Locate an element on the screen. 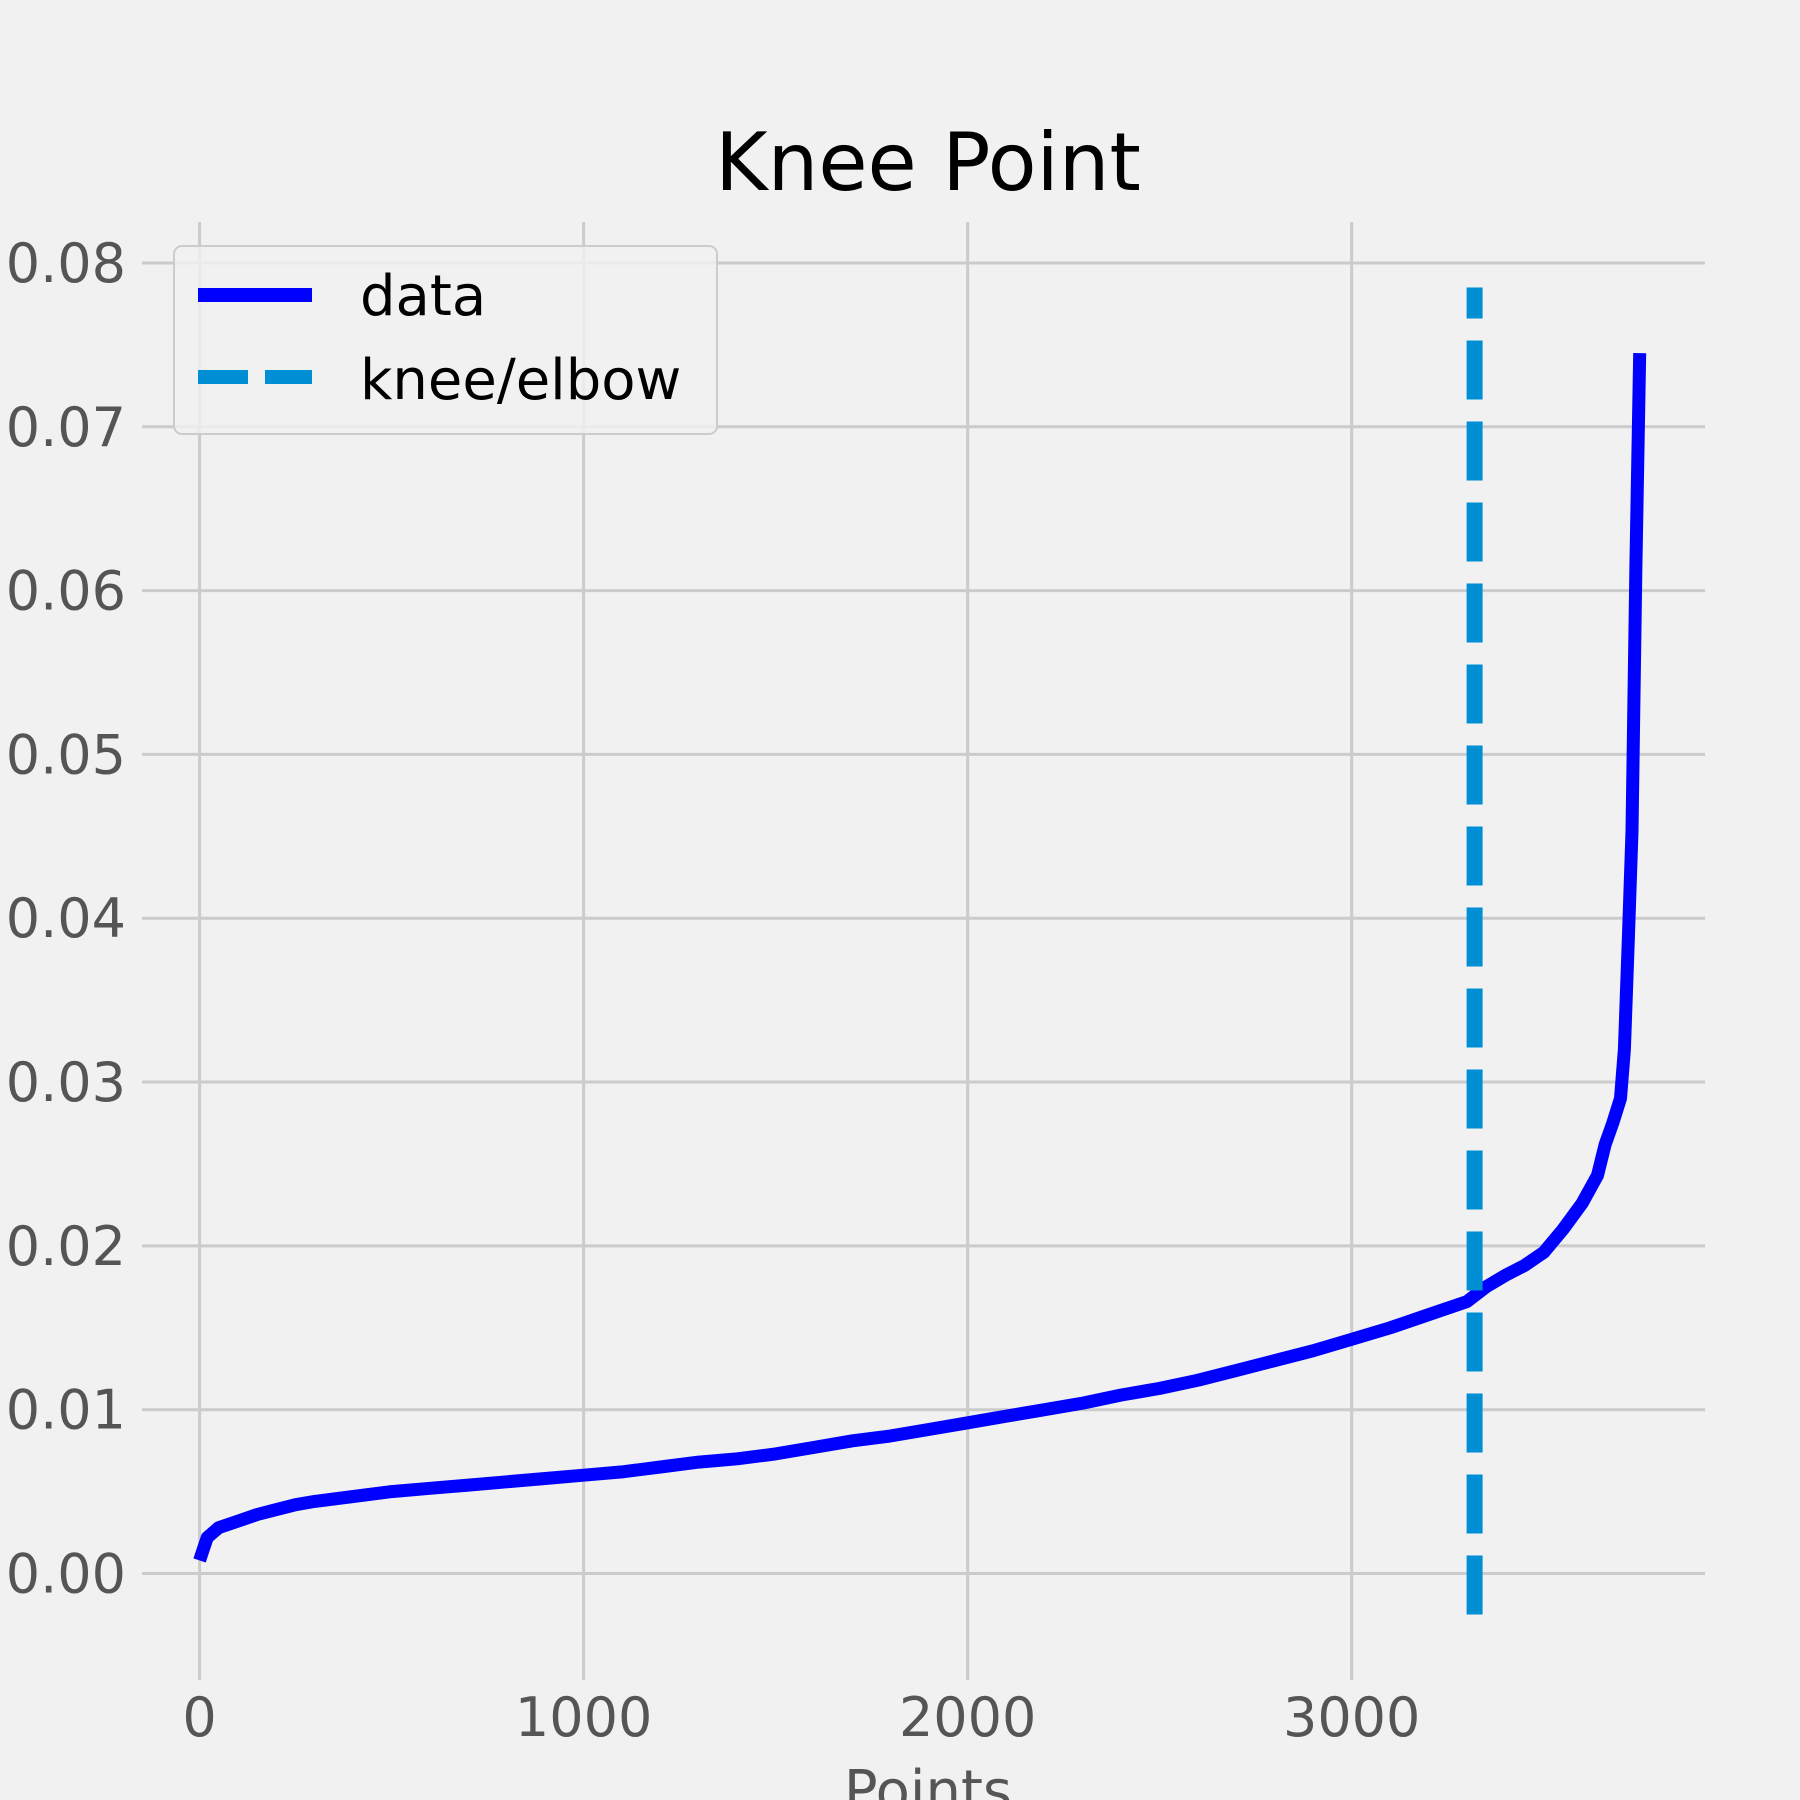  y-tick-label: 0.02 is located at coordinates (66, 1246).